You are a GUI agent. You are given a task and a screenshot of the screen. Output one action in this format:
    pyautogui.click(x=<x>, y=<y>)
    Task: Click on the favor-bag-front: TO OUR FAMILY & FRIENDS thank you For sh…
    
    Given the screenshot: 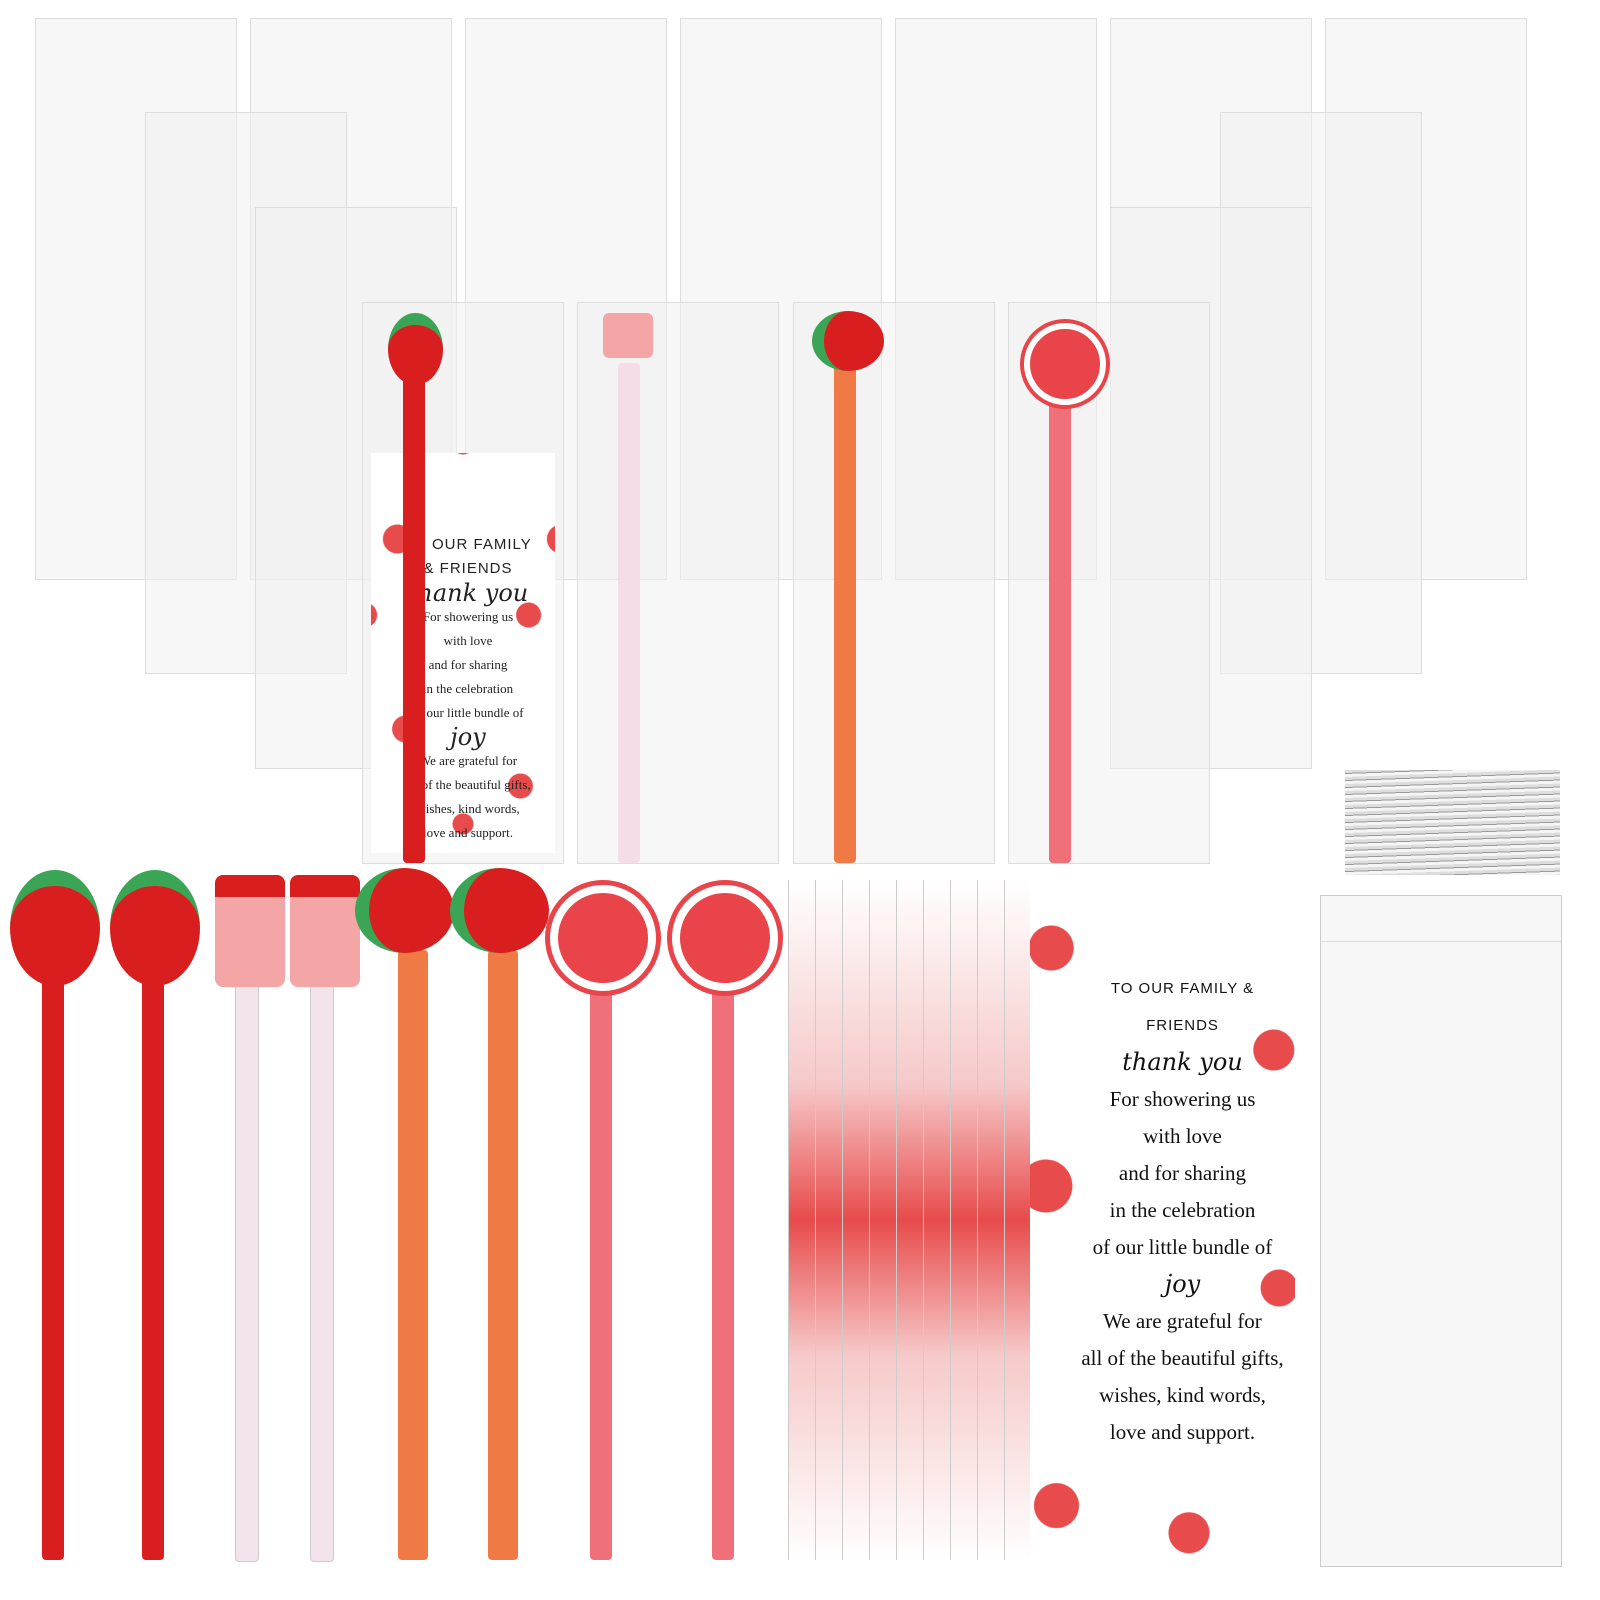 What is the action you would take?
    pyautogui.click(x=463, y=583)
    